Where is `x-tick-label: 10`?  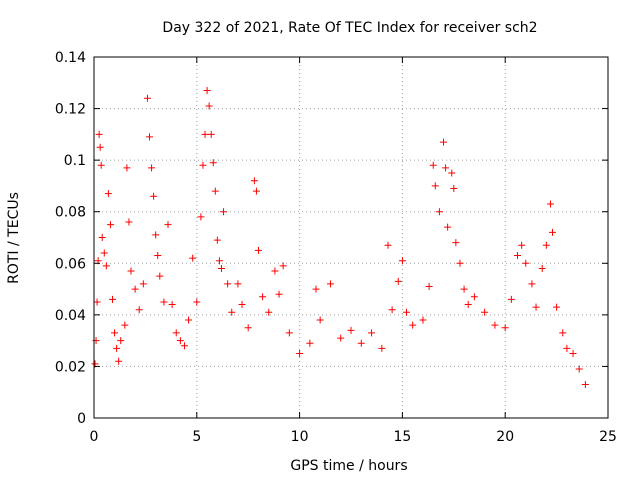 x-tick-label: 10 is located at coordinates (300, 437).